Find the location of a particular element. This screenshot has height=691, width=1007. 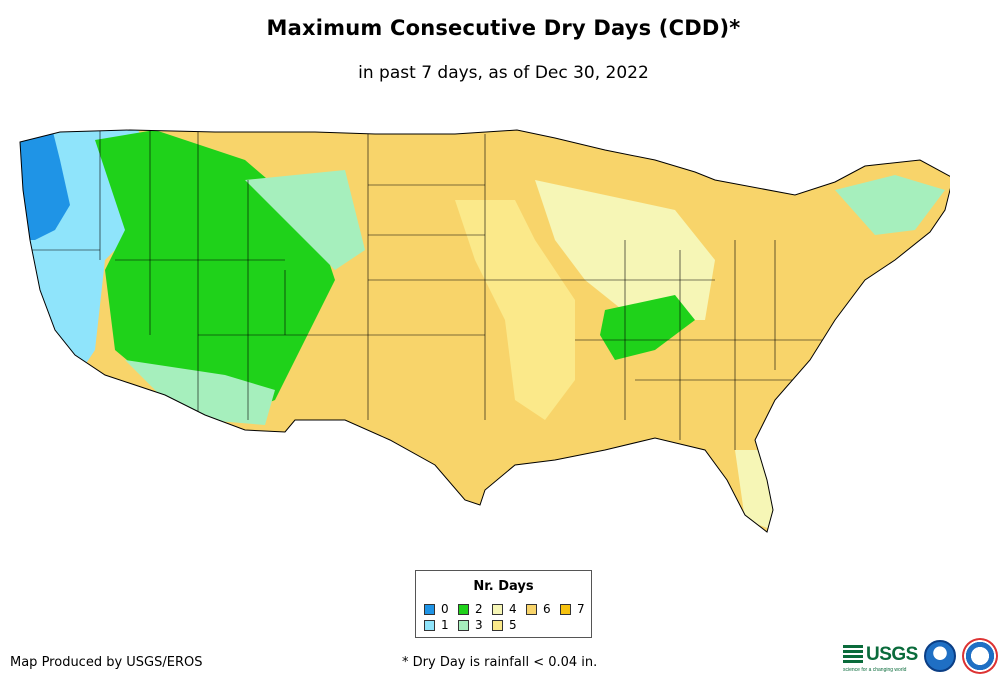

legend-item-0: 0 is located at coordinates (436, 609).